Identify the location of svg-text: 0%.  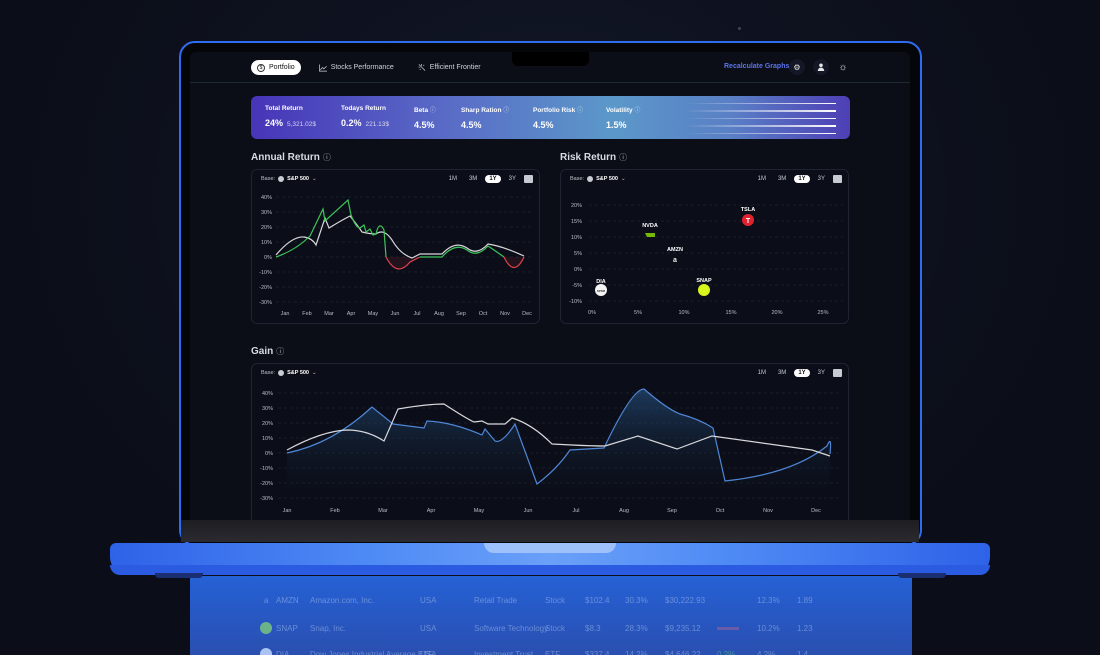
(592, 313).